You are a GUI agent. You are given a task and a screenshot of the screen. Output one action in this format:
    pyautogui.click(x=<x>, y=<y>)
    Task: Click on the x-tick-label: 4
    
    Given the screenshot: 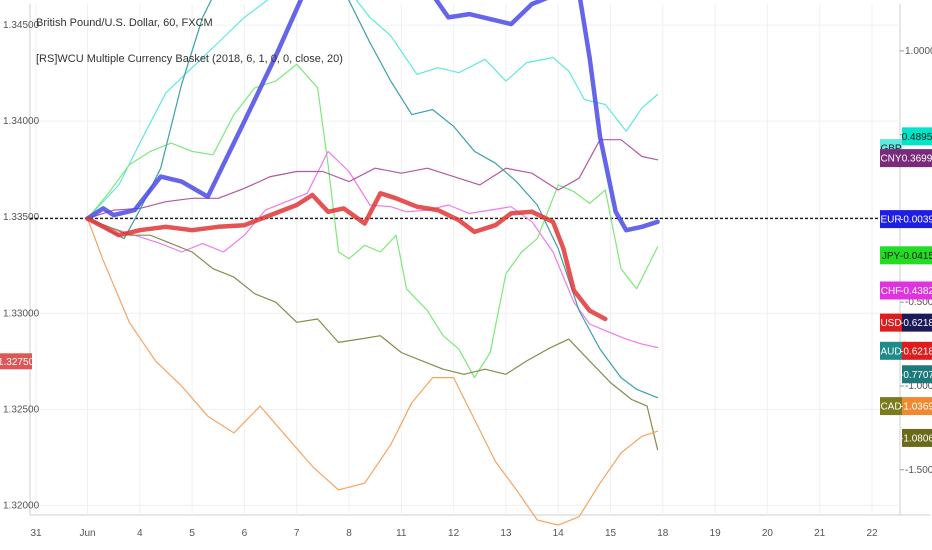 What is the action you would take?
    pyautogui.click(x=140, y=533)
    